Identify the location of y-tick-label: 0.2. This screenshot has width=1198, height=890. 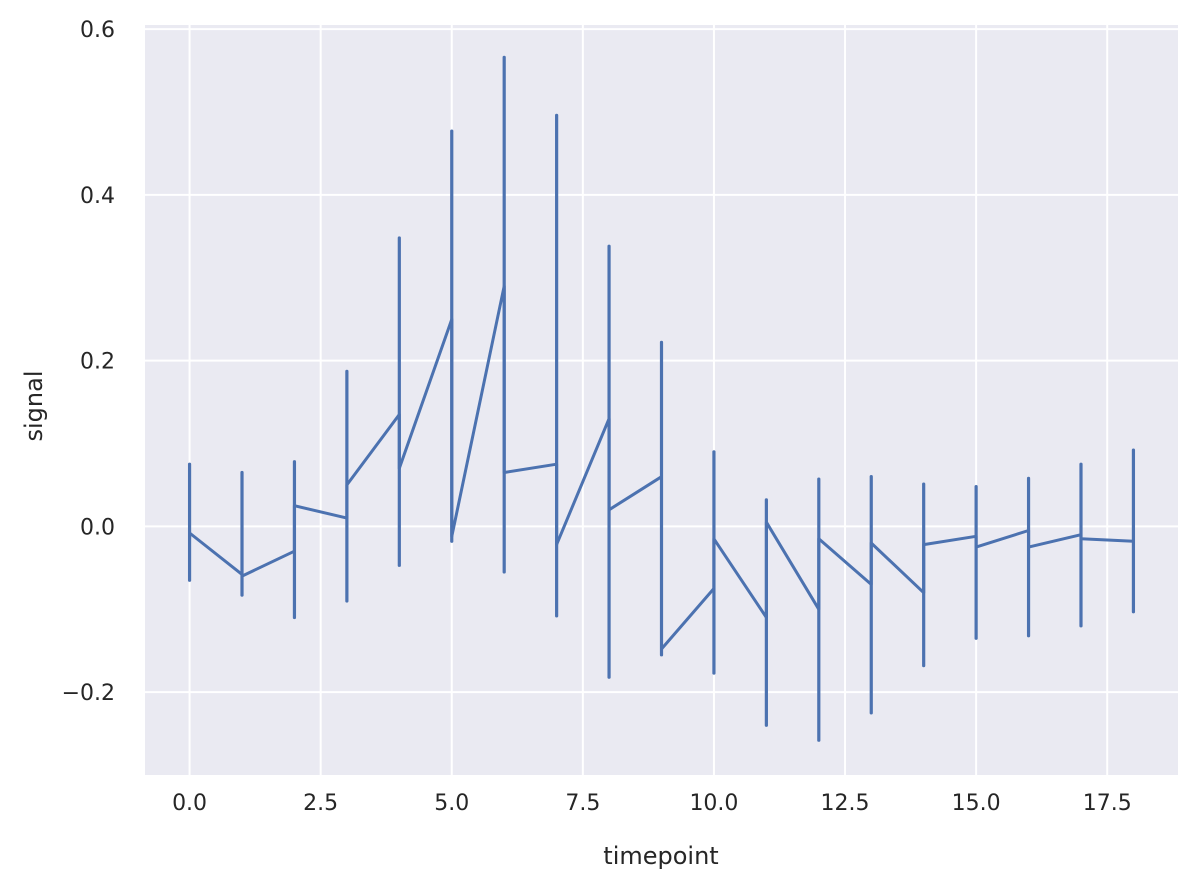
(97, 362).